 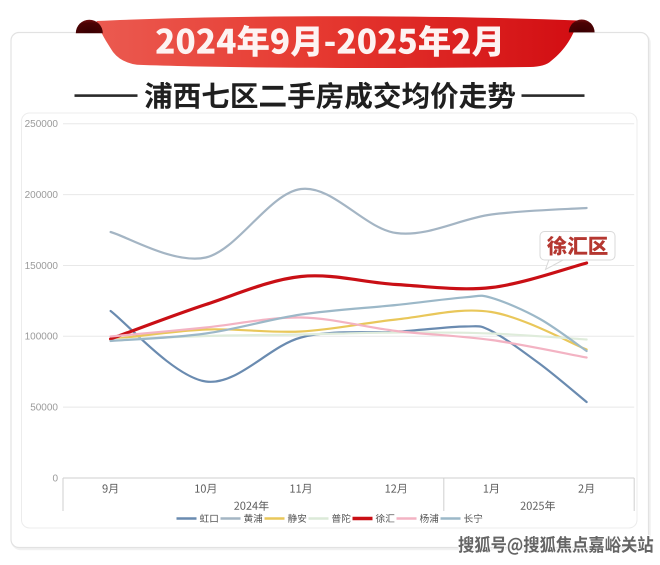 I want to click on svg-text: 150000, so click(x=42, y=266).